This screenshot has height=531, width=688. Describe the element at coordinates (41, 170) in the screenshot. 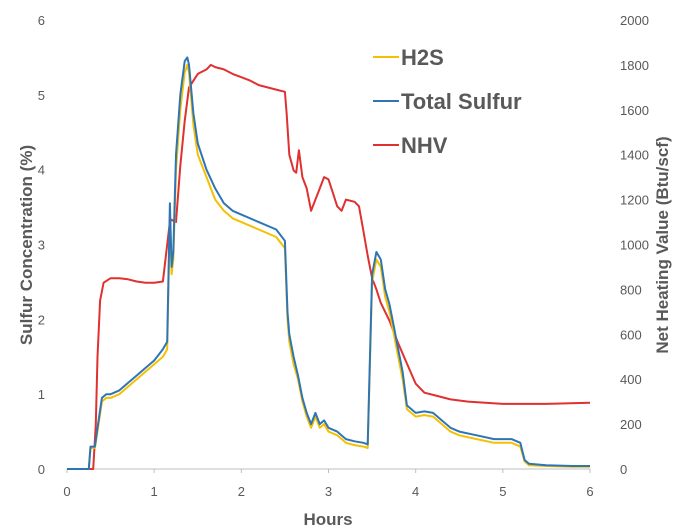

I see `y-tick-label: 4` at that location.